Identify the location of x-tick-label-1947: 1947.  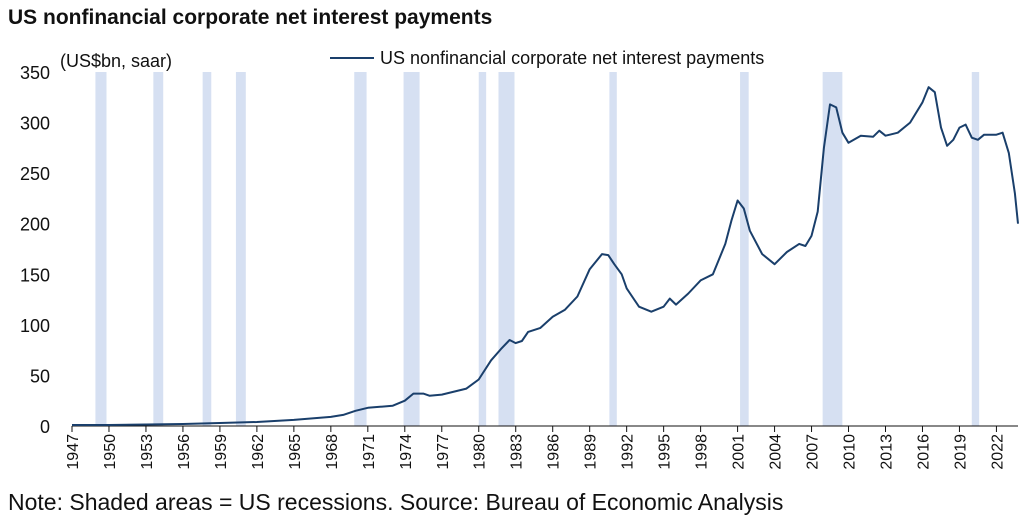
(73, 452).